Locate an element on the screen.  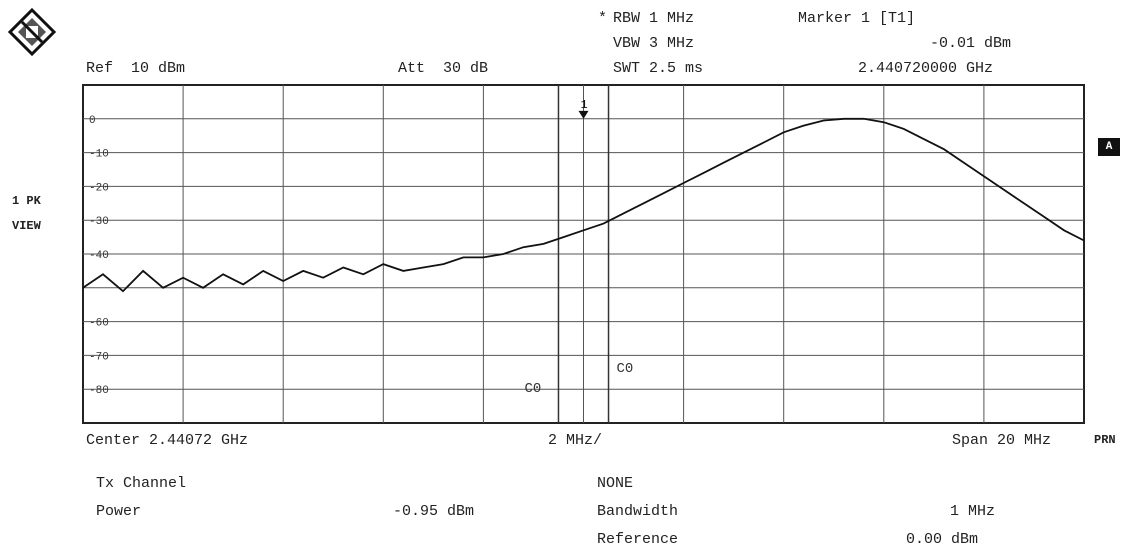
y-tick-label: -60 is located at coordinates (99, 324).